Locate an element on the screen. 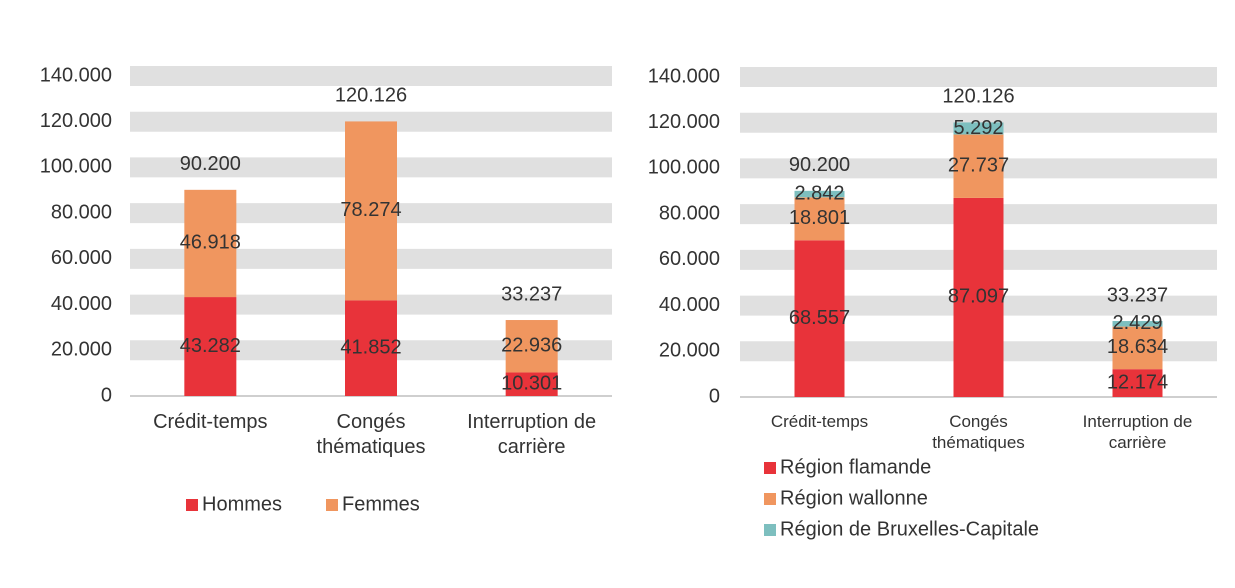 Image resolution: width=1235 pixels, height=588 pixels. legend-label: Région flamande is located at coordinates (855, 467).